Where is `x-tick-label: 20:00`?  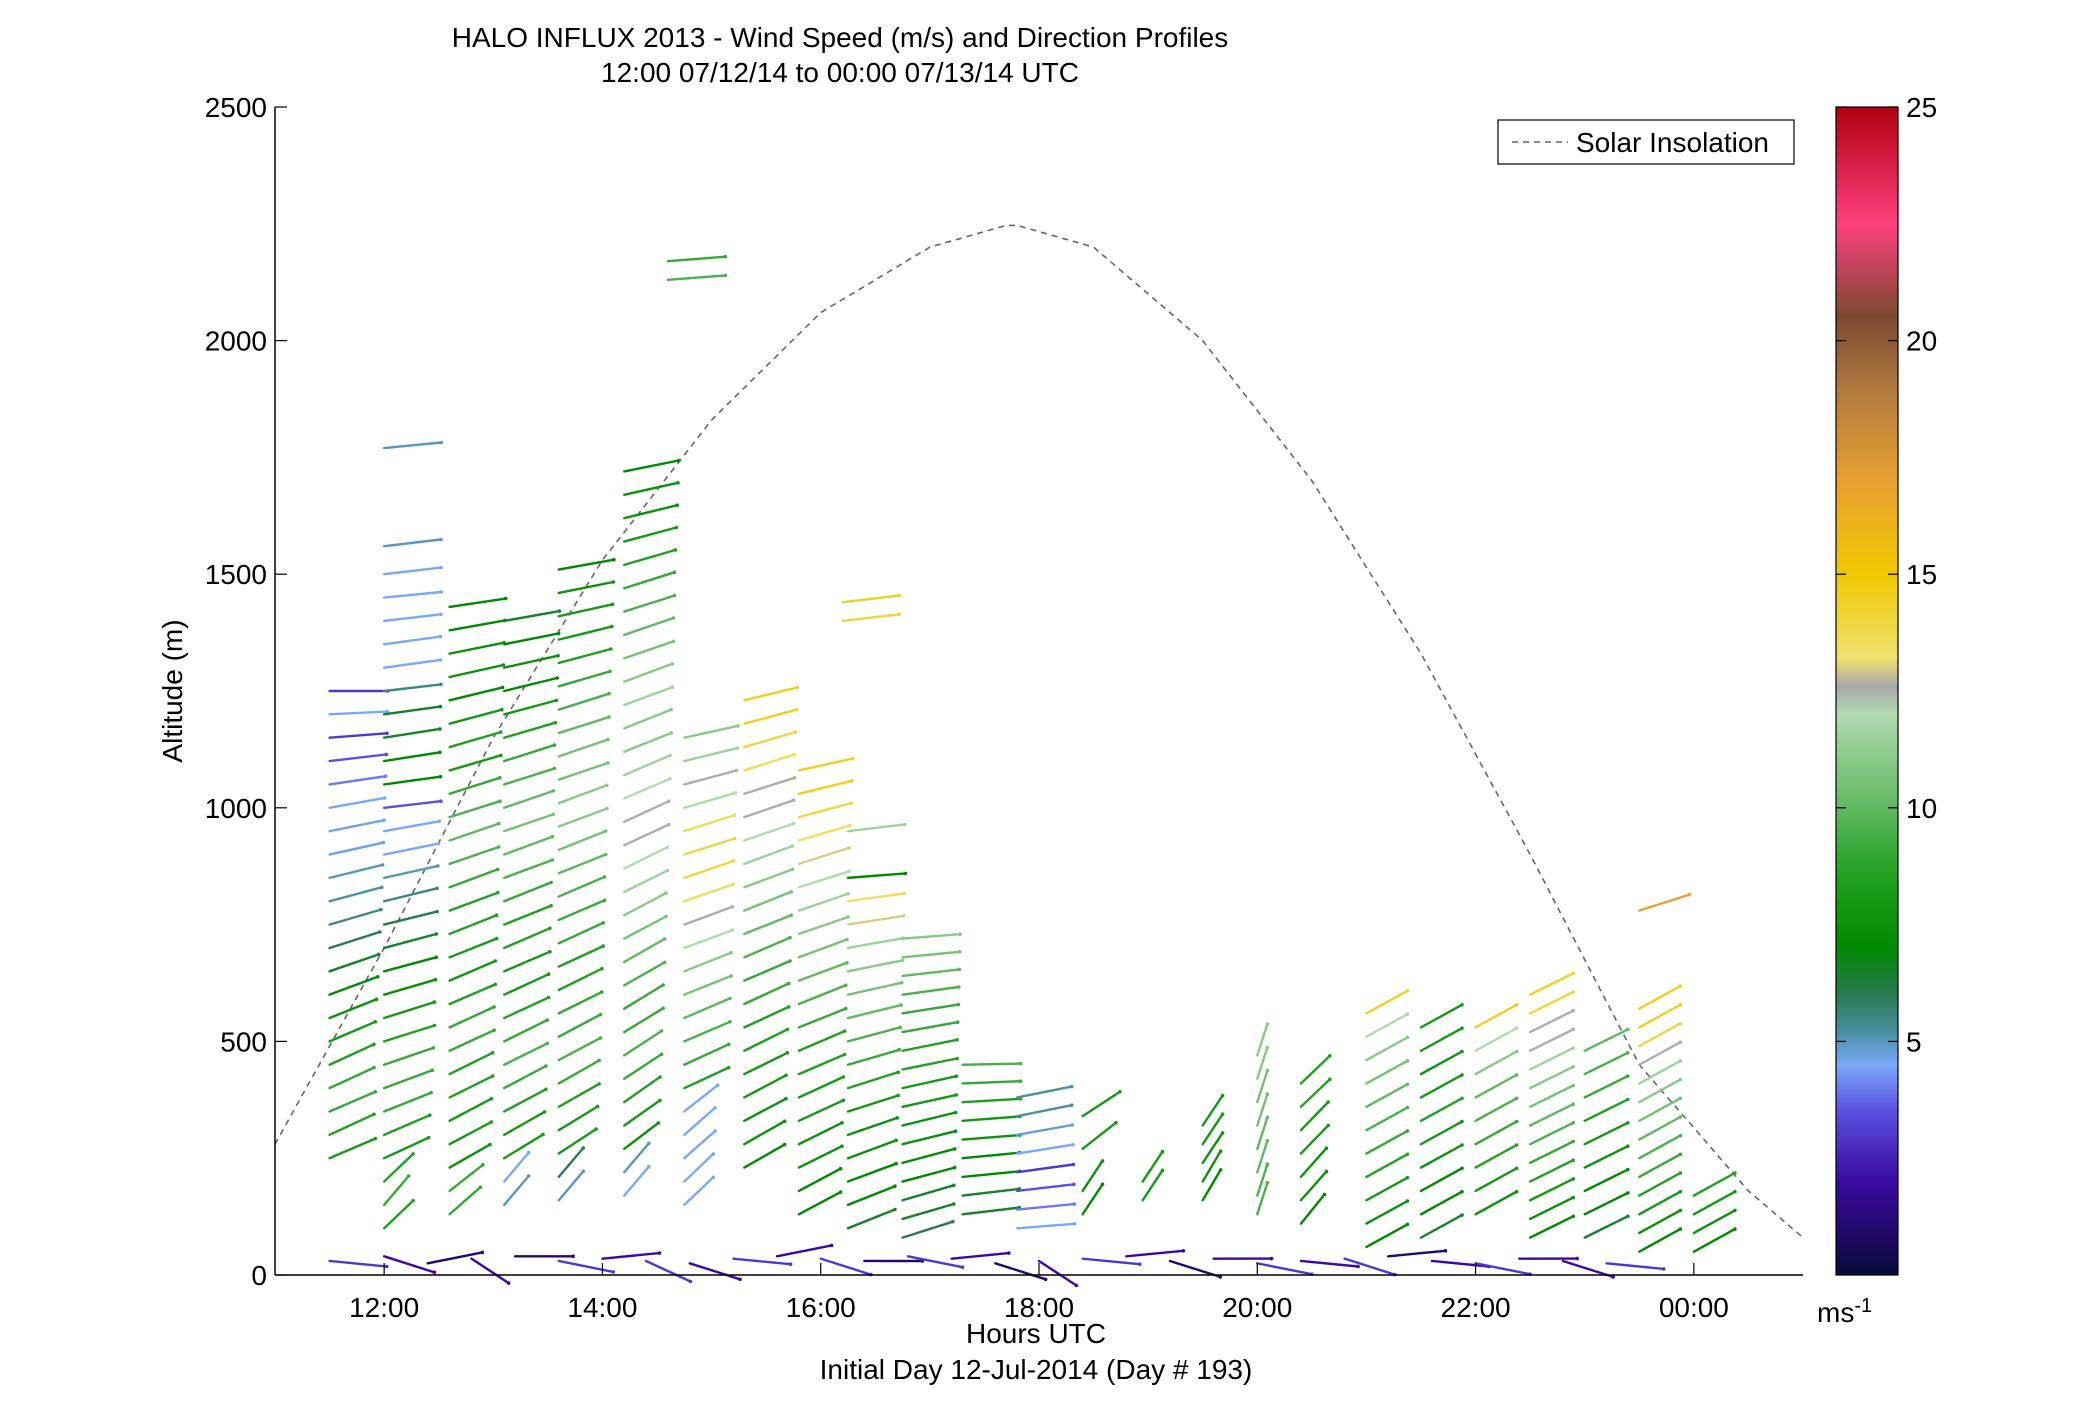 x-tick-label: 20:00 is located at coordinates (1257, 1307).